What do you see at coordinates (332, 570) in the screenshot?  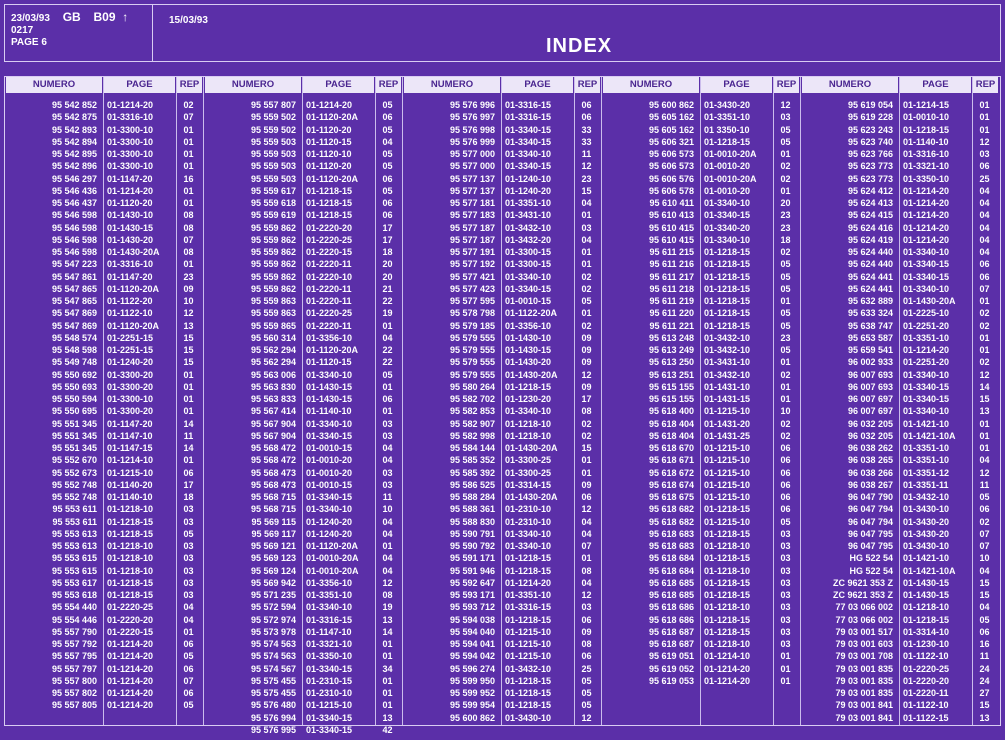 I see `cell-page: 01-0010-20A` at bounding box center [332, 570].